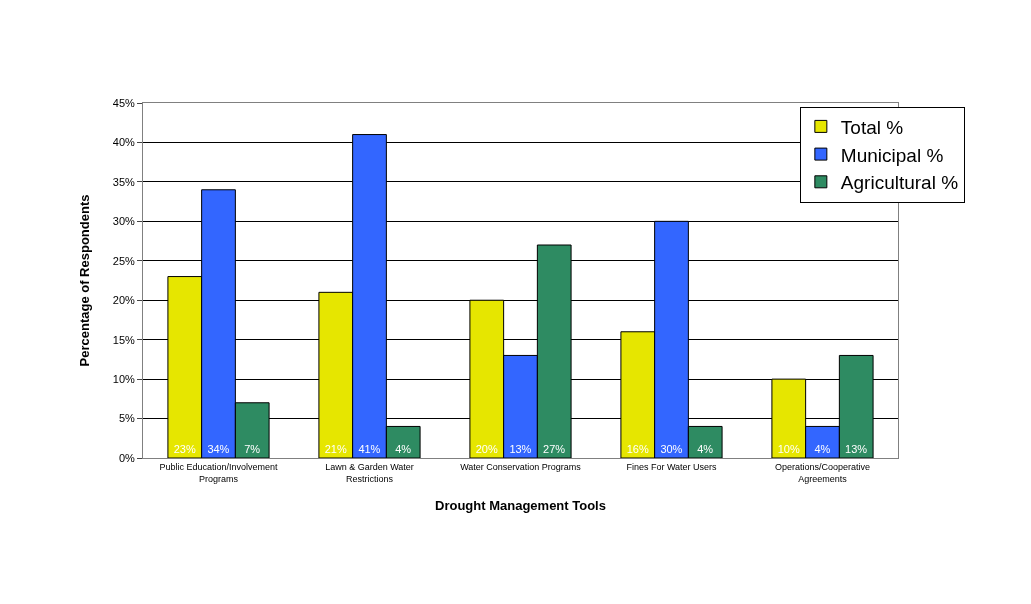 The width and height of the screenshot is (1031, 604). What do you see at coordinates (369, 449) in the screenshot?
I see `data-label: 41%` at bounding box center [369, 449].